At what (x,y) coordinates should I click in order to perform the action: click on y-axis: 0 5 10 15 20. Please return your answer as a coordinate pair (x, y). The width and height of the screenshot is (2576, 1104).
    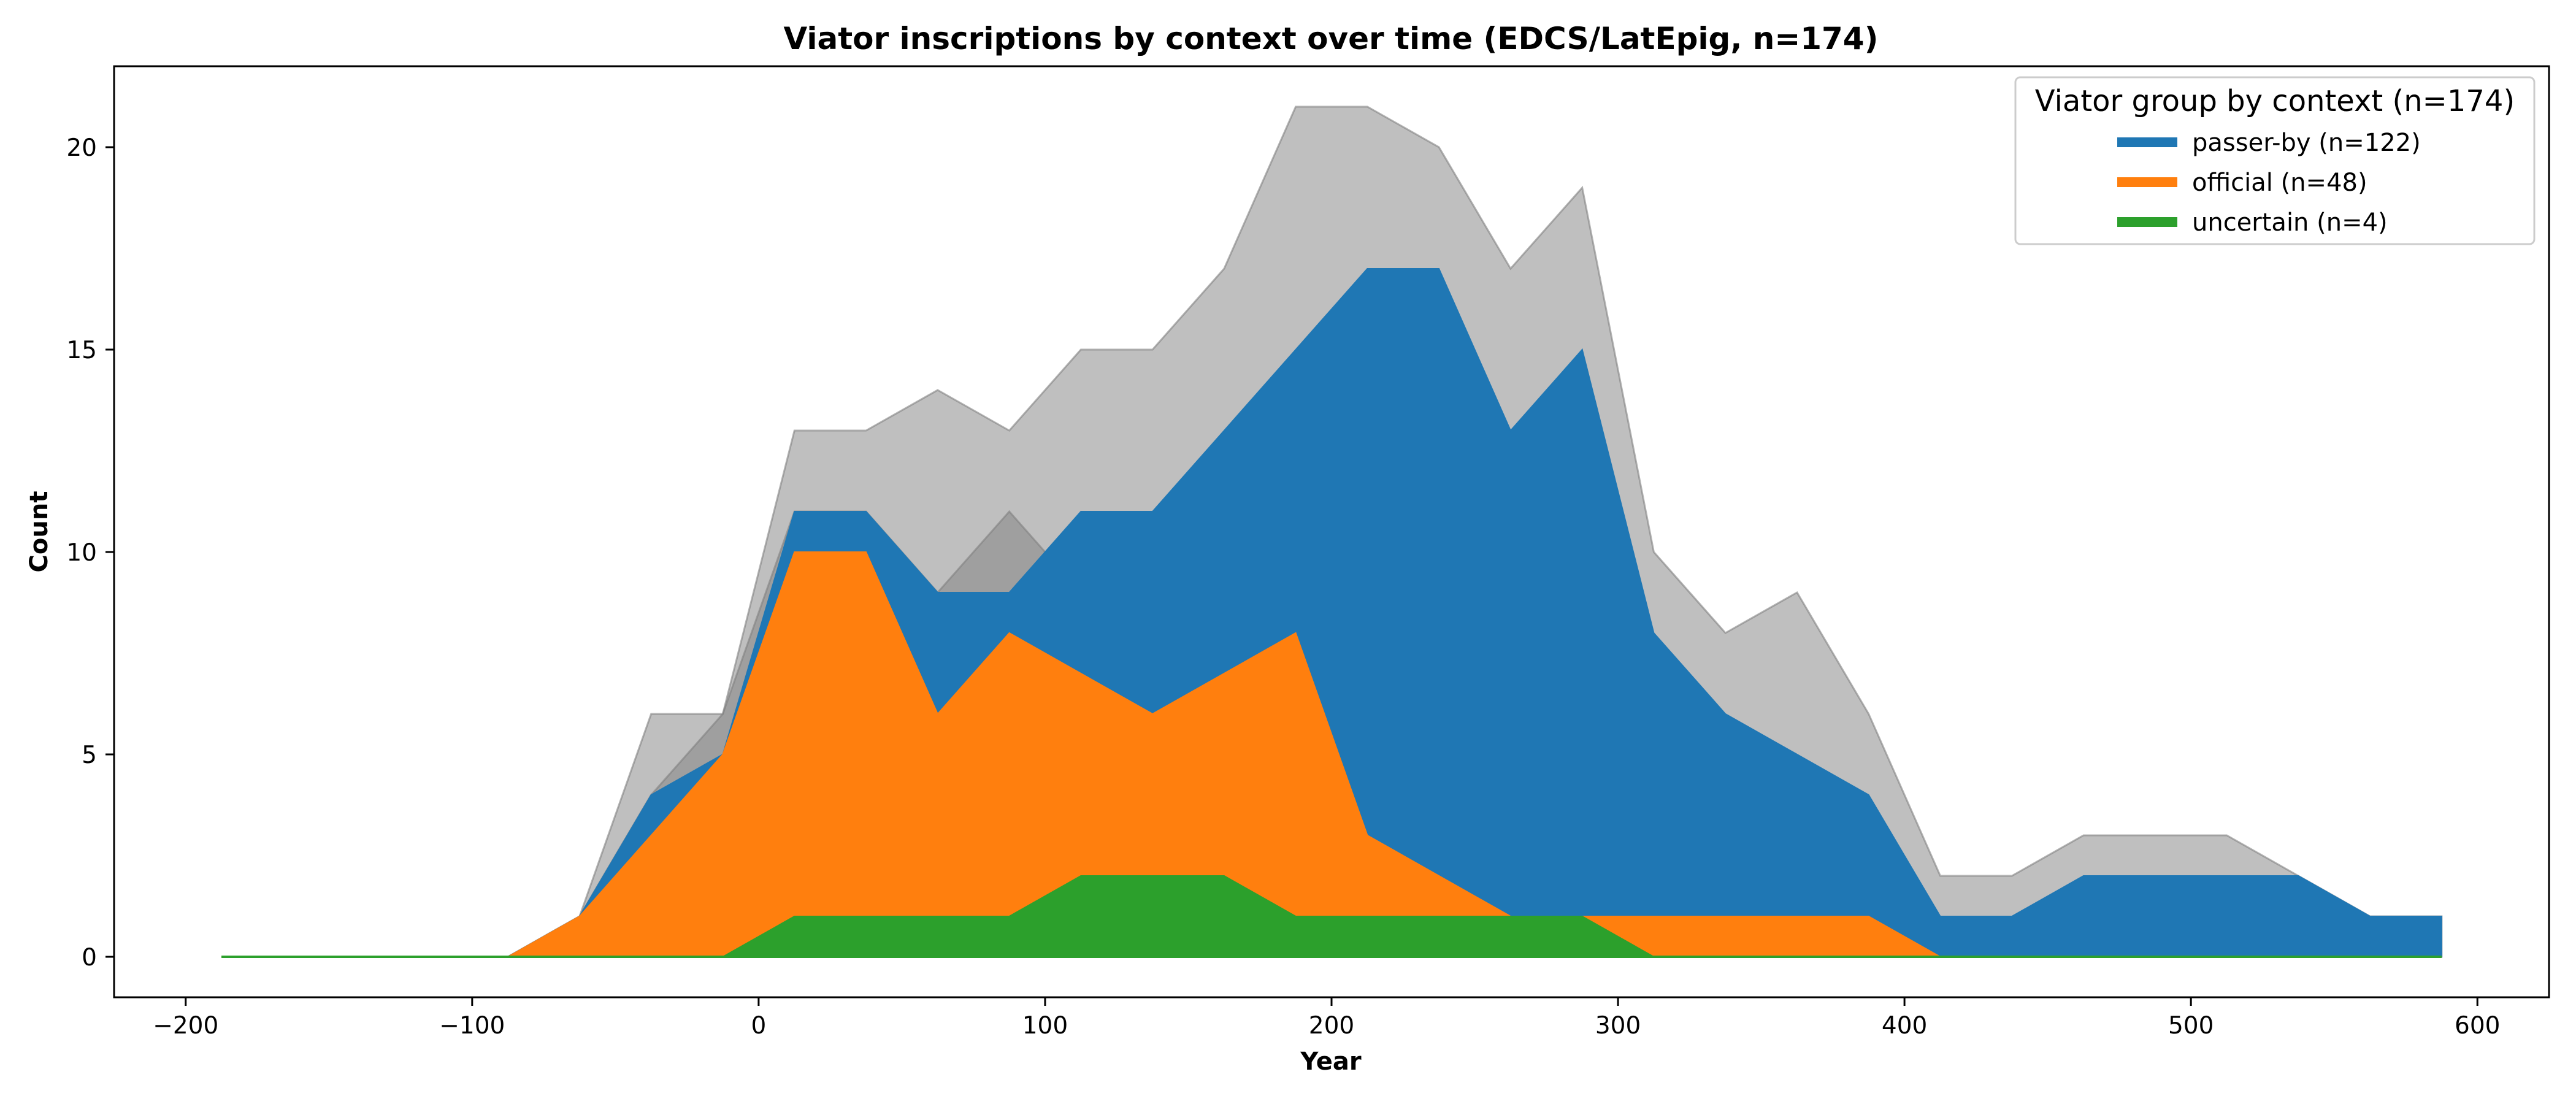
    Looking at the image, I should click on (90, 553).